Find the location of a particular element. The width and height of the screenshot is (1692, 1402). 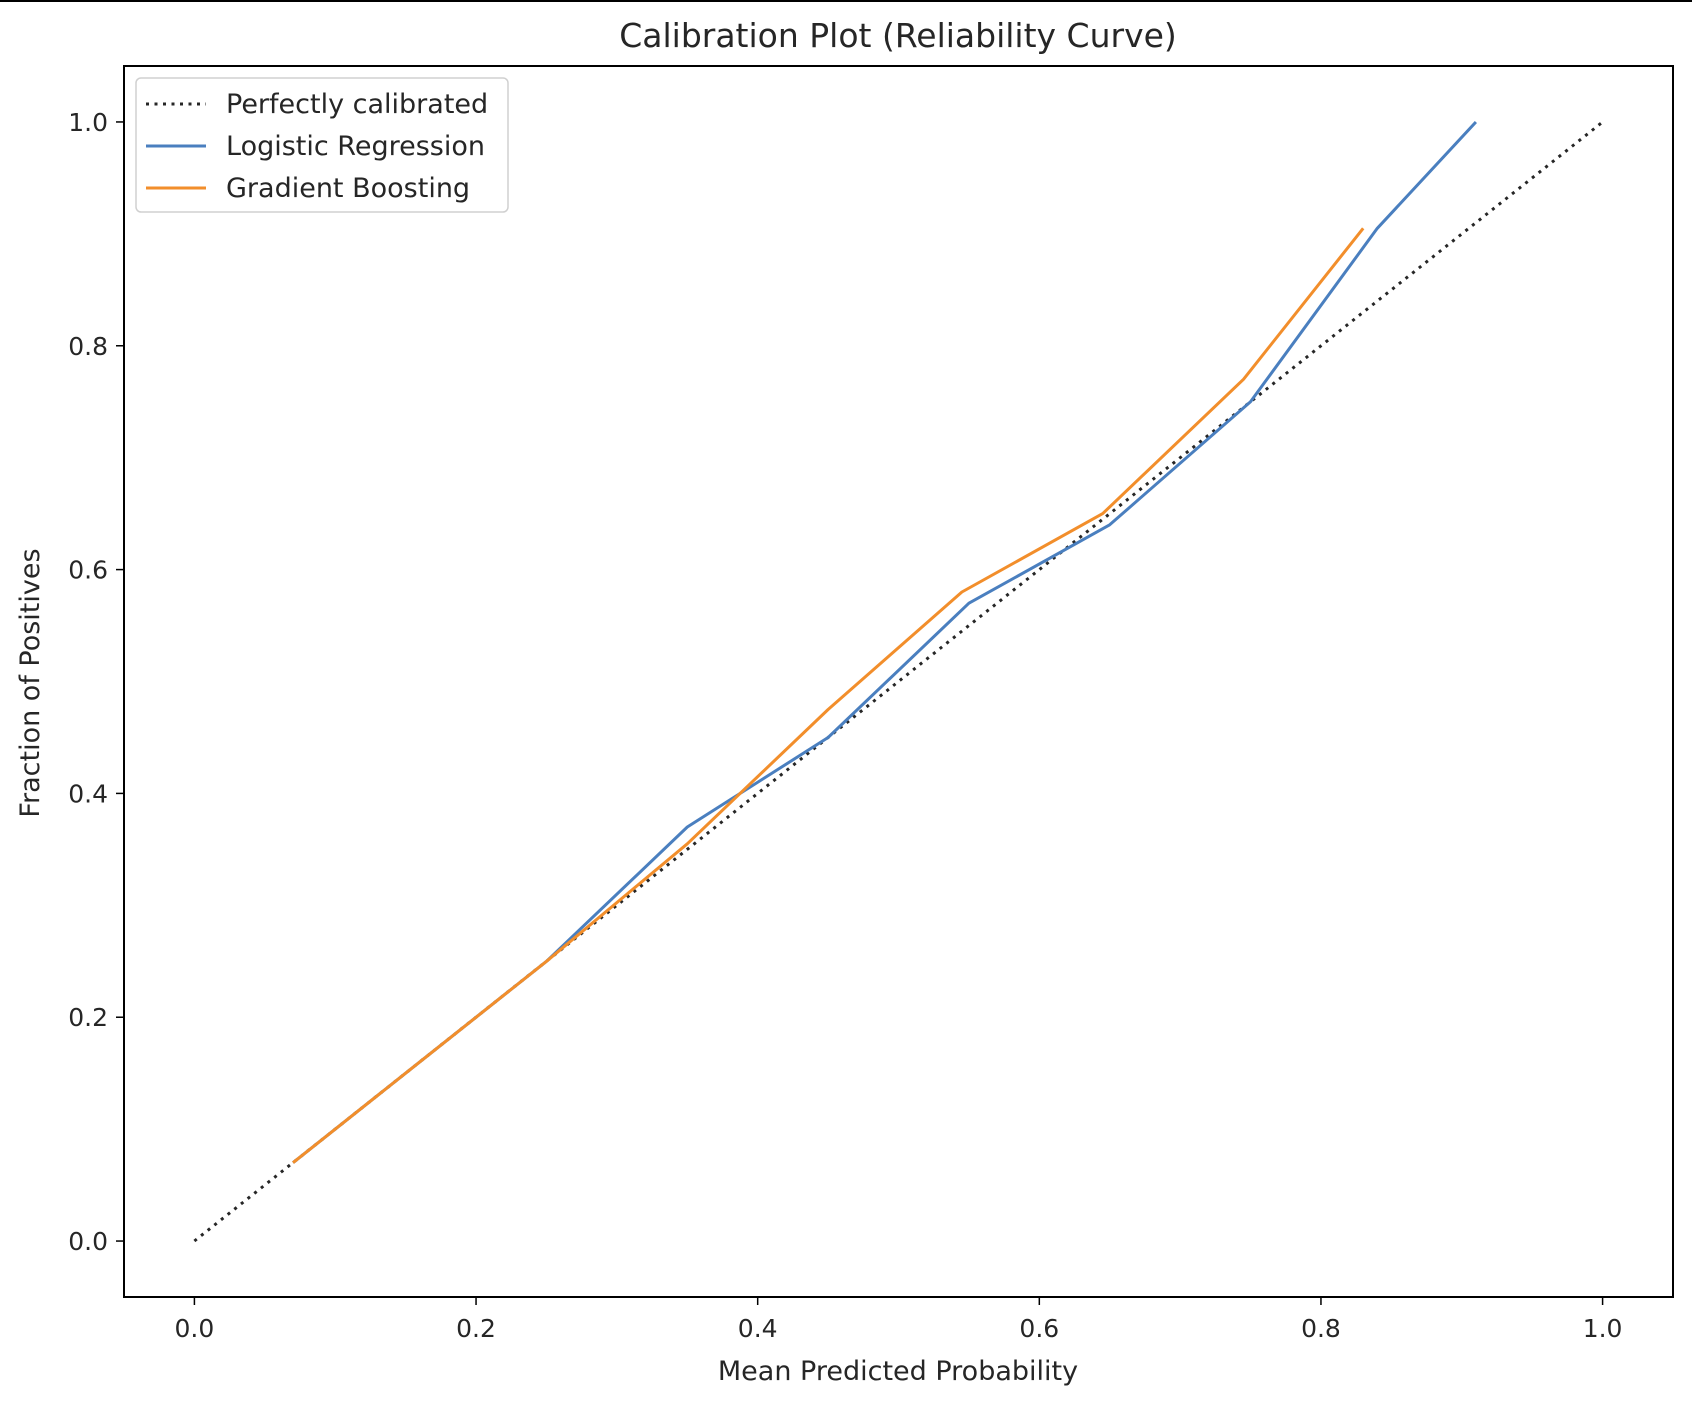

legend-frame is located at coordinates (322, 145).